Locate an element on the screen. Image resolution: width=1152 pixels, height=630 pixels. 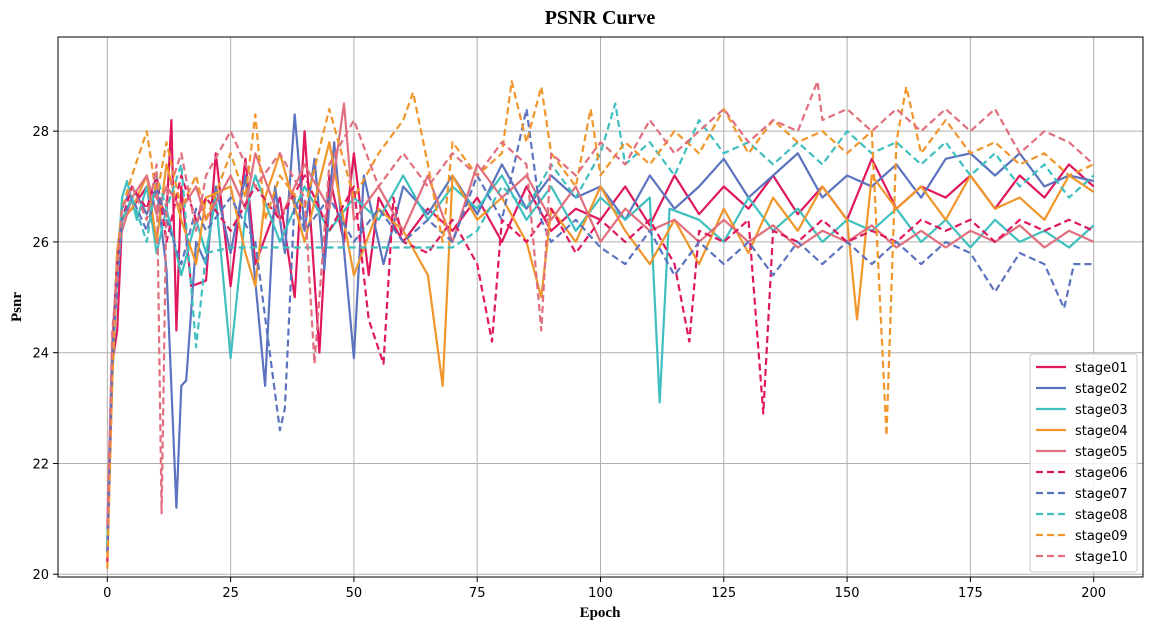
y-tick-label: 24 is located at coordinates (40, 354).